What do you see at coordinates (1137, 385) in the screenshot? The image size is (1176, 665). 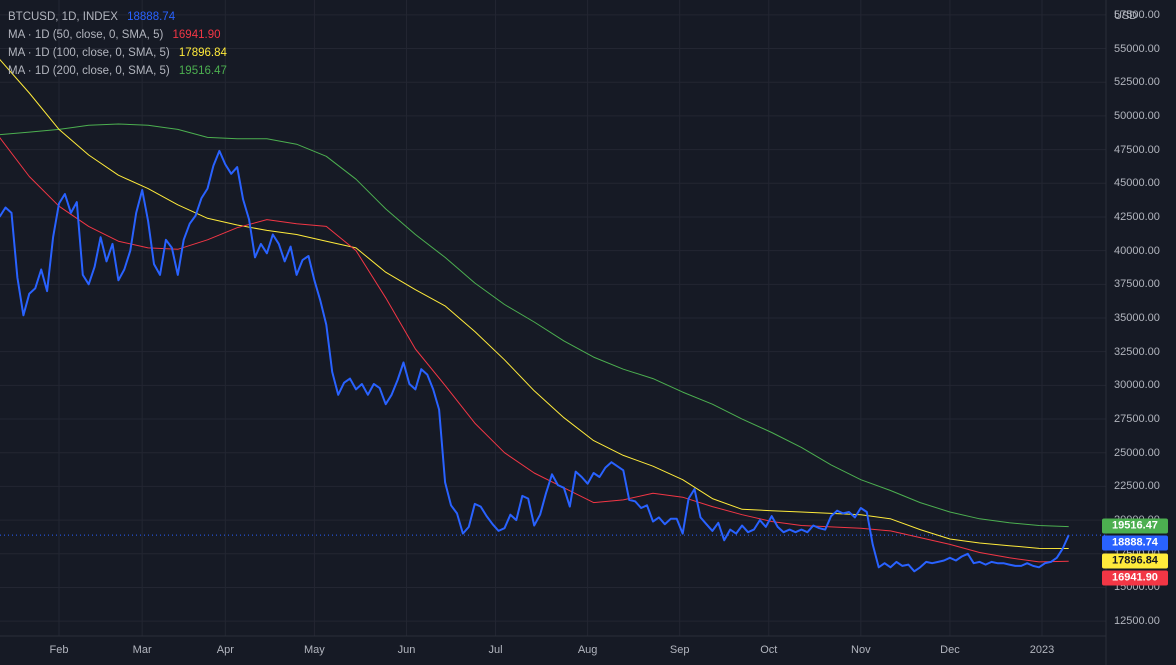 I see `y-tick-label: 30000.00` at bounding box center [1137, 385].